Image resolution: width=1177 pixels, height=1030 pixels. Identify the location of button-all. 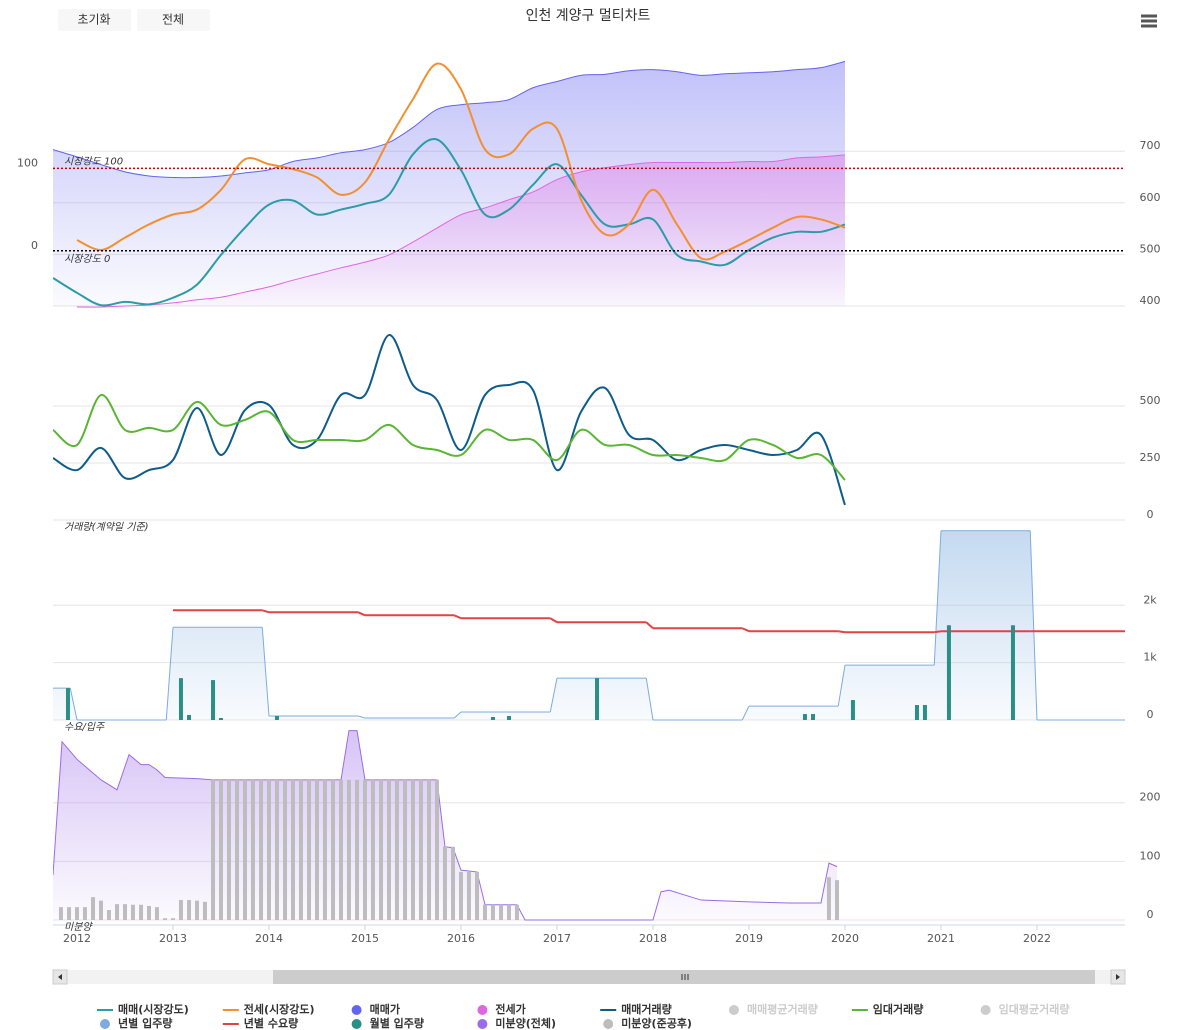
(173, 20).